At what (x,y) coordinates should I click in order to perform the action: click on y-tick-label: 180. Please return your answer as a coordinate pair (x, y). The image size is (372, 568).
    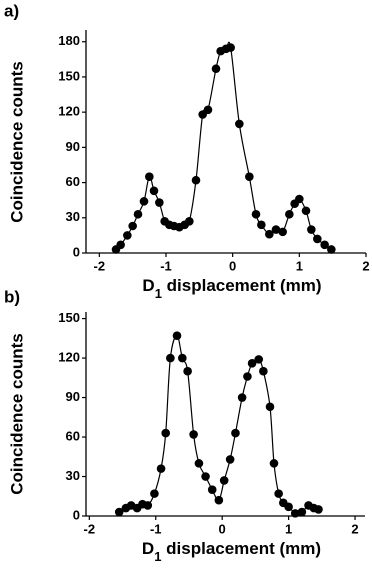
    Looking at the image, I should click on (69, 40).